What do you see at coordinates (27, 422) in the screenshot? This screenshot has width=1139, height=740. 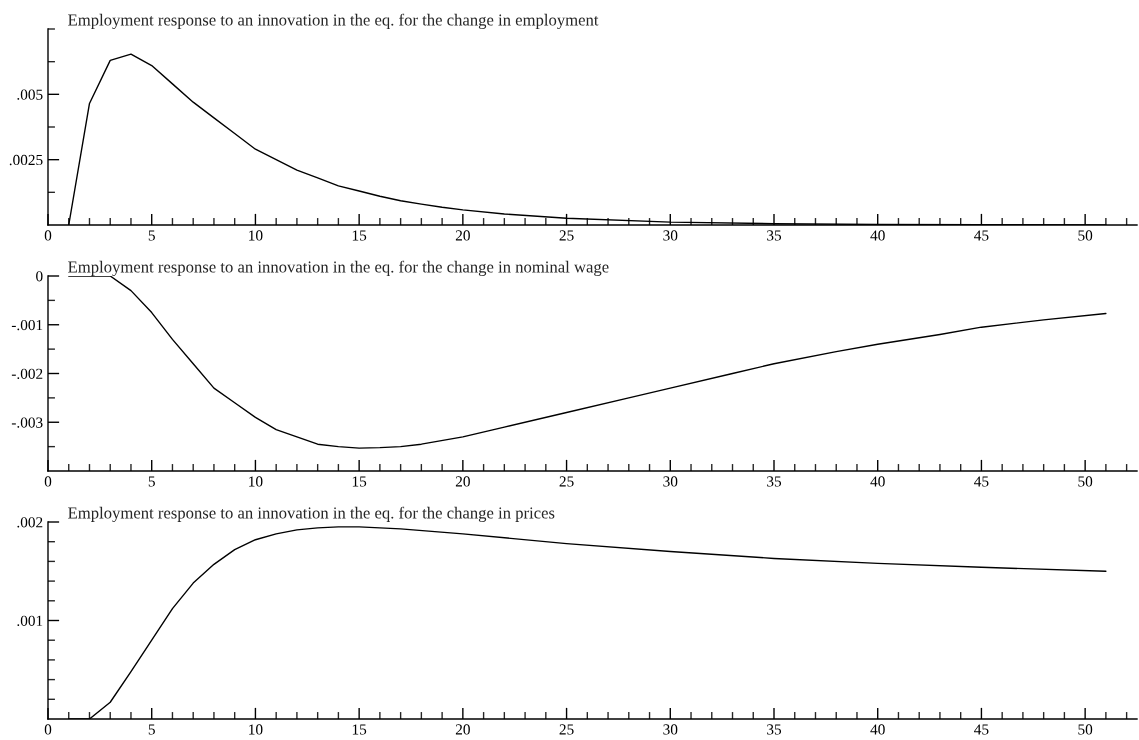 I see `y-tick-label: -.003` at bounding box center [27, 422].